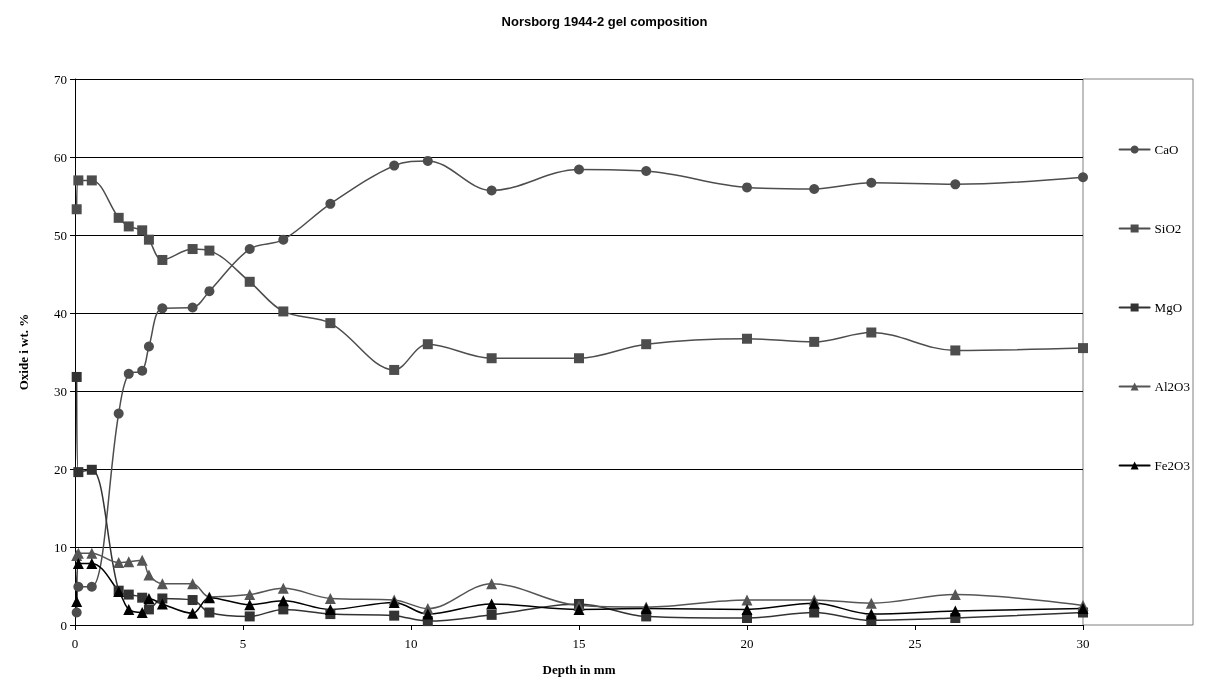 Image resolution: width=1209 pixels, height=698 pixels. Describe the element at coordinates (747, 643) in the screenshot. I see `x-tick-label: 20` at that location.